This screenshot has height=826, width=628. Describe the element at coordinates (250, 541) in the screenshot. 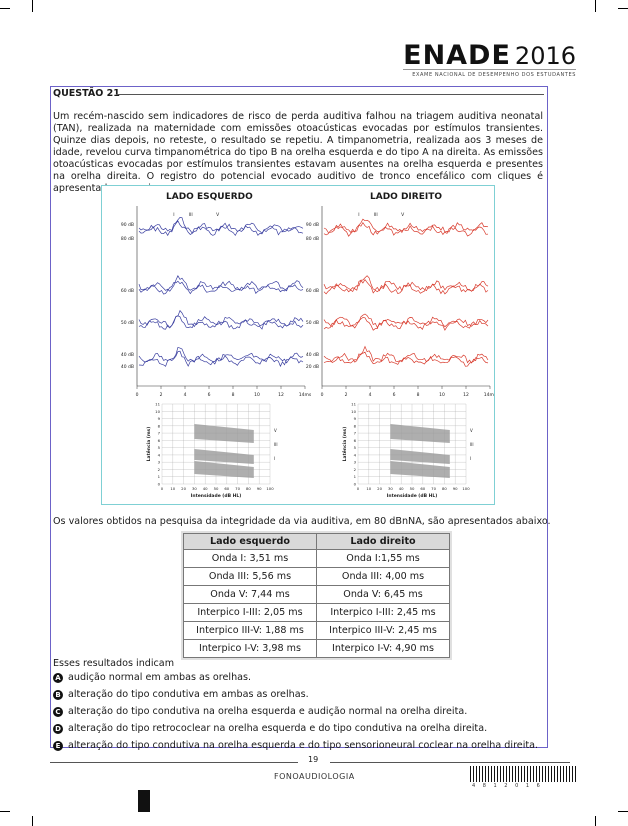

I see `table-header-left: Lado esquerdo` at that location.